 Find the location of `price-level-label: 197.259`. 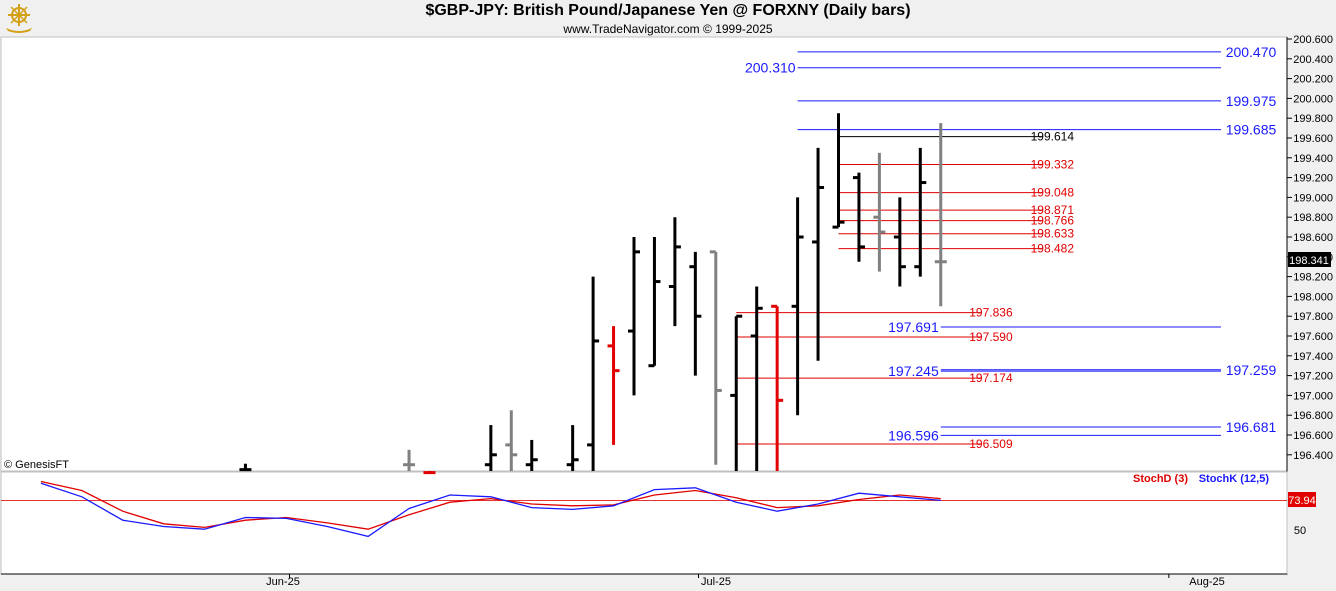

price-level-label: 197.259 is located at coordinates (1251, 370).